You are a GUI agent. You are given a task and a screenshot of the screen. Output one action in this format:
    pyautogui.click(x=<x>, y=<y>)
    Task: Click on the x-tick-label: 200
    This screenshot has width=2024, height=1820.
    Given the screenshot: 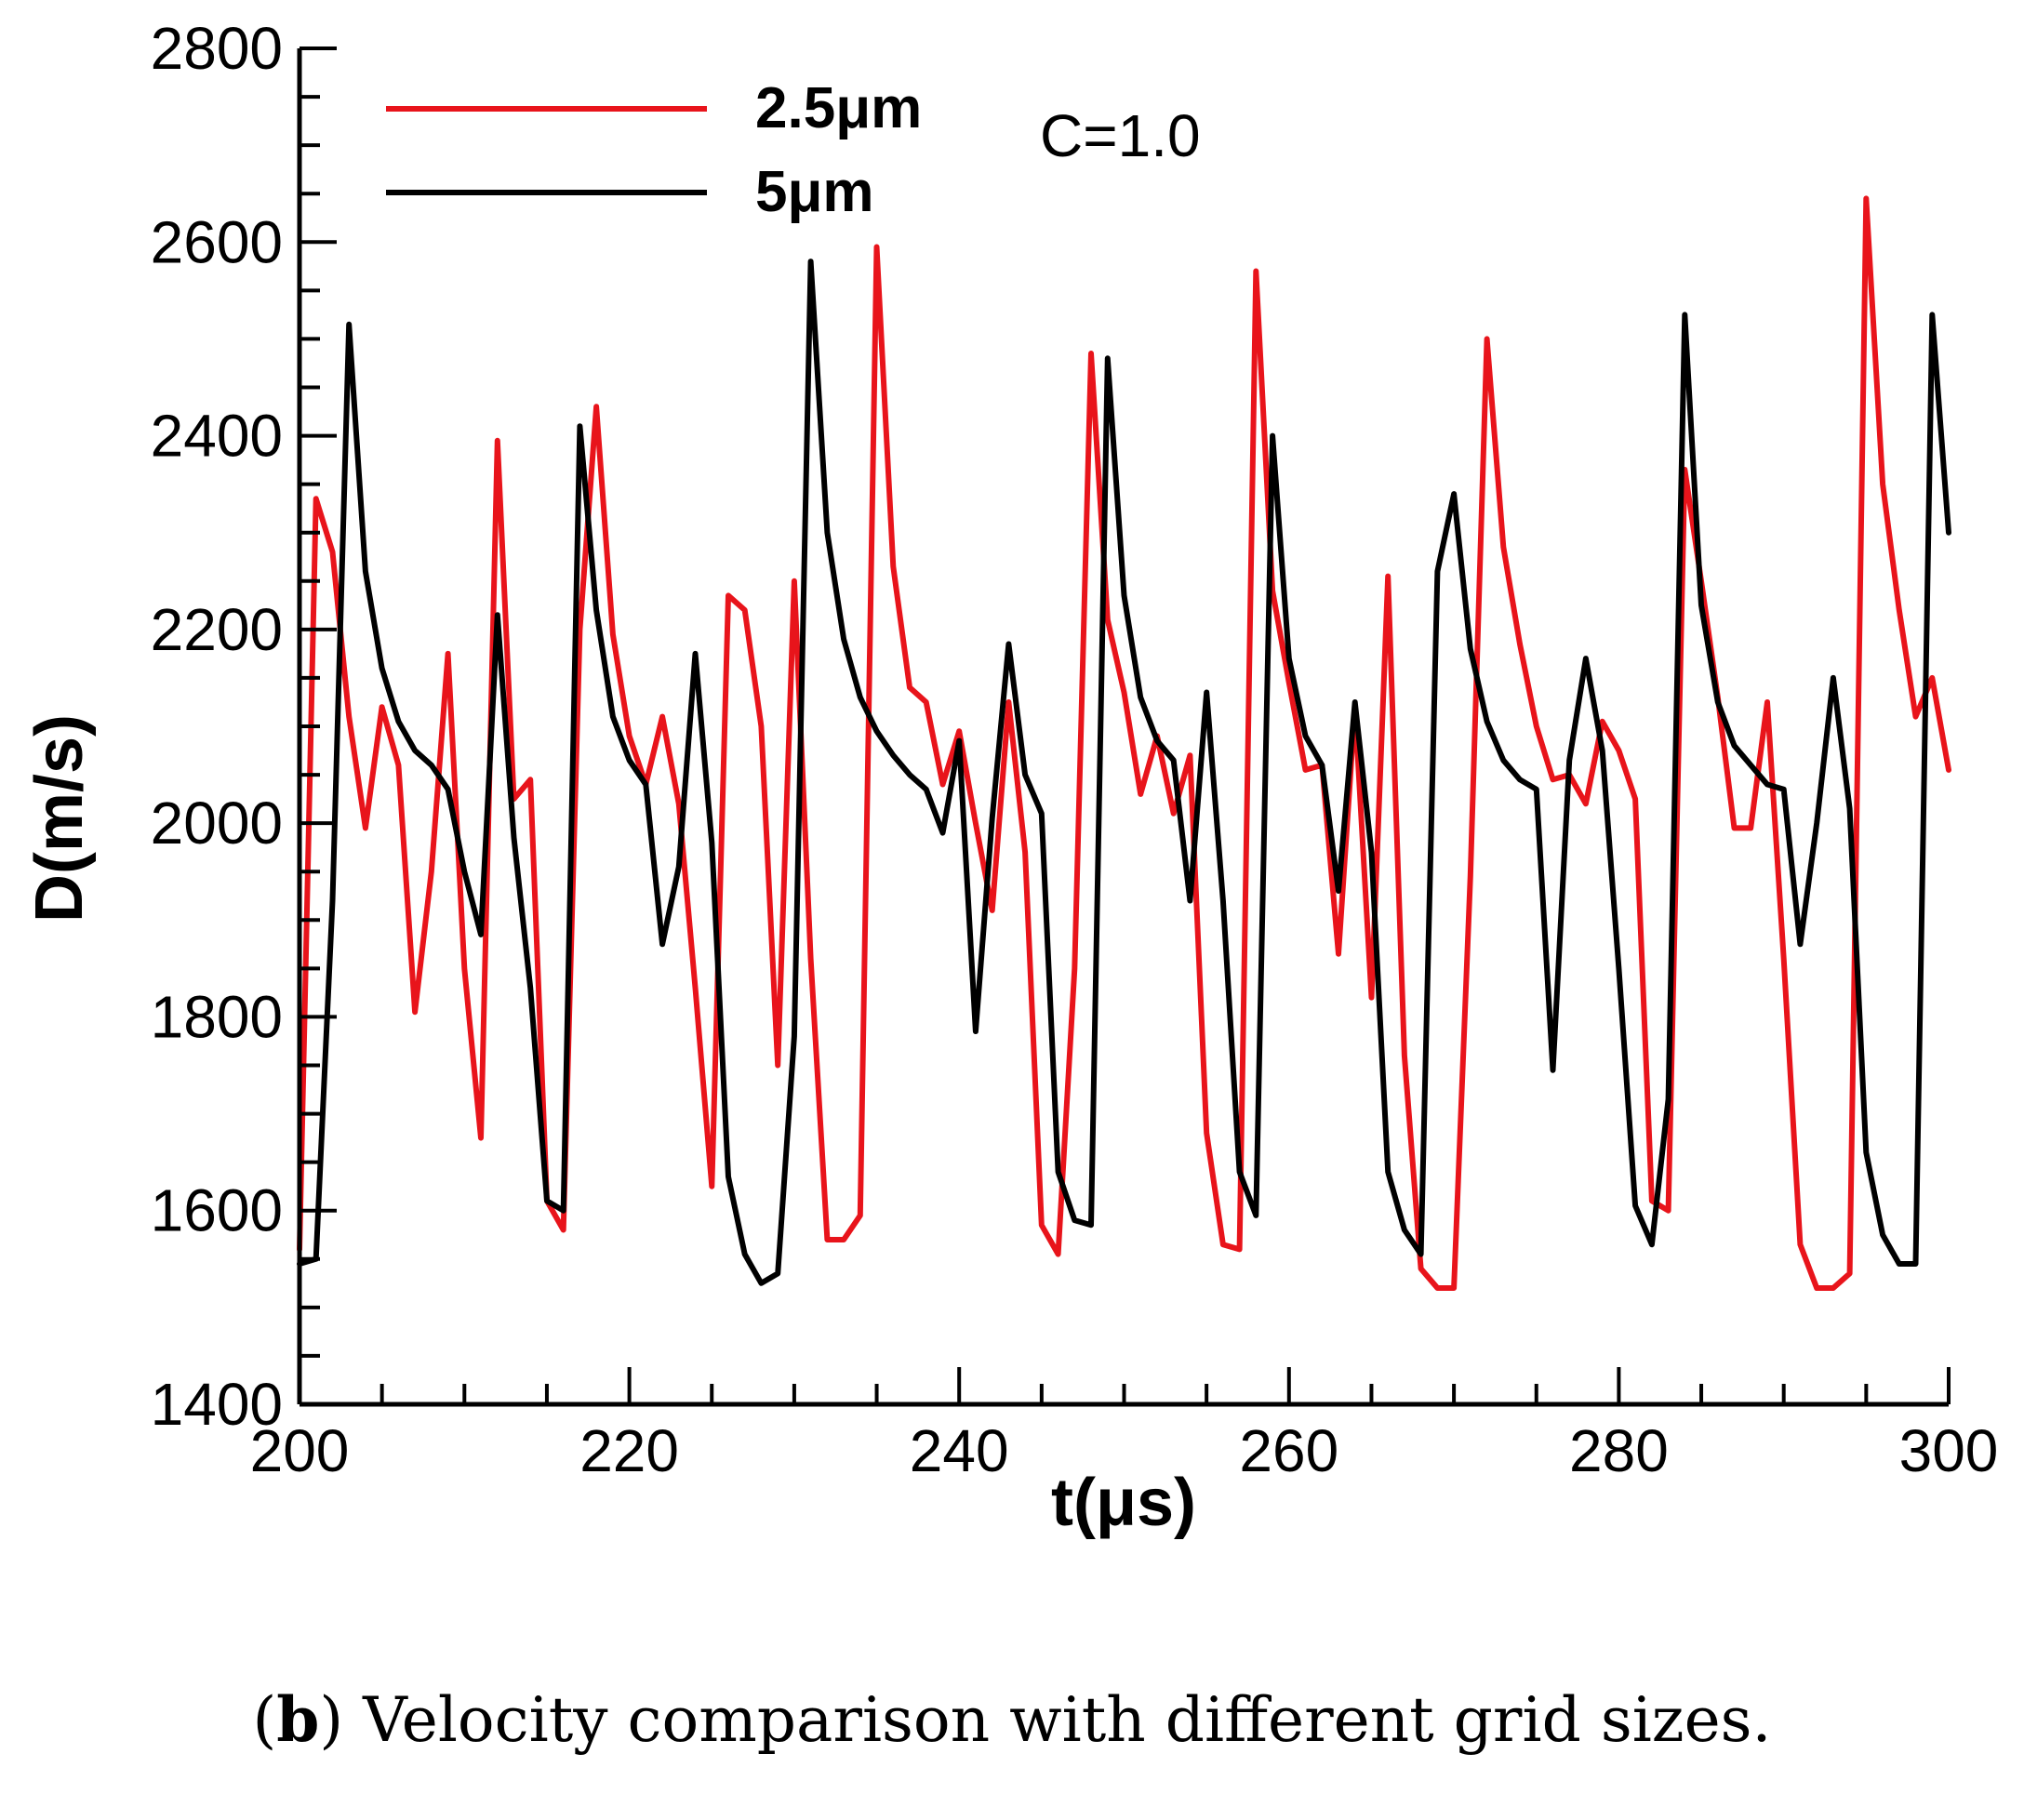 What is the action you would take?
    pyautogui.click(x=300, y=1450)
    